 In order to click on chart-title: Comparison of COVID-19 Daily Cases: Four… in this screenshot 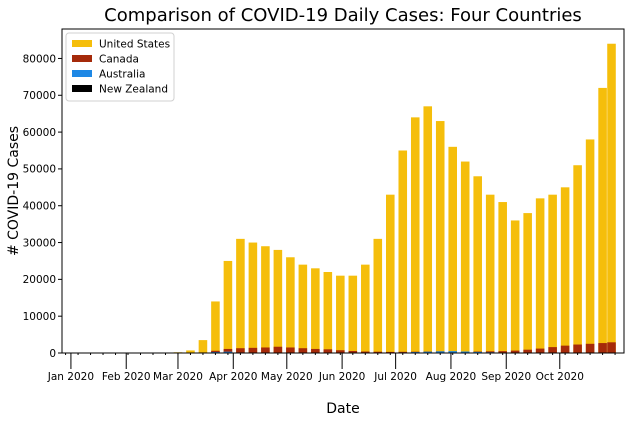, I will do `click(343, 15)`.